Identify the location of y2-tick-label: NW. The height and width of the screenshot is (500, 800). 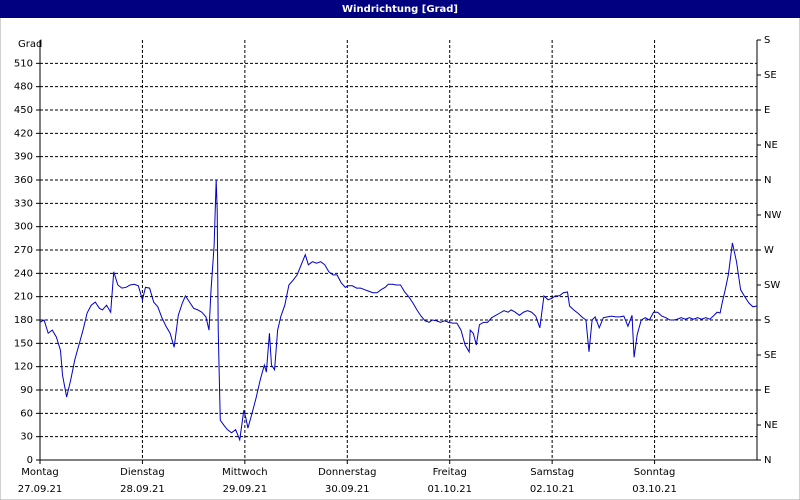
(772, 215).